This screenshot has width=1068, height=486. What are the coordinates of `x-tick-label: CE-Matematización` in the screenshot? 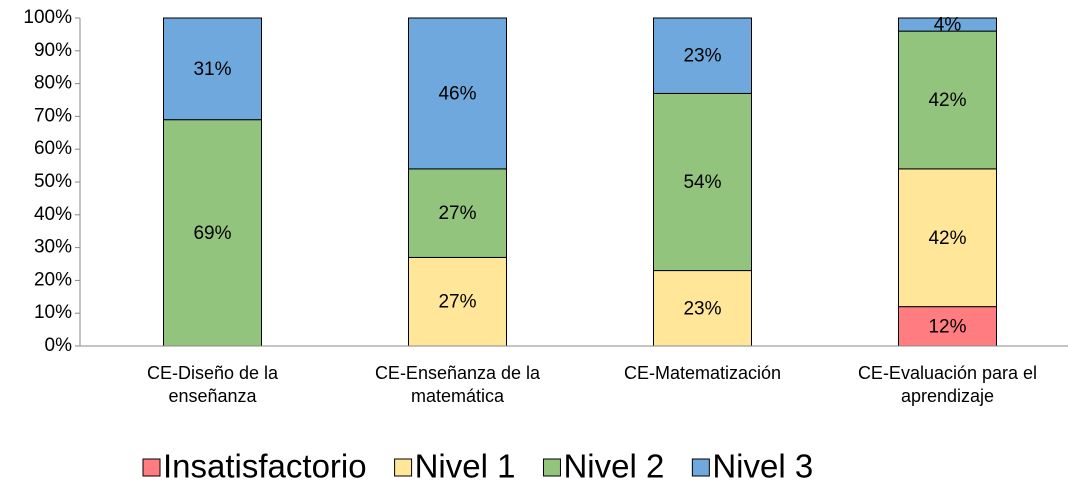 It's located at (702, 373).